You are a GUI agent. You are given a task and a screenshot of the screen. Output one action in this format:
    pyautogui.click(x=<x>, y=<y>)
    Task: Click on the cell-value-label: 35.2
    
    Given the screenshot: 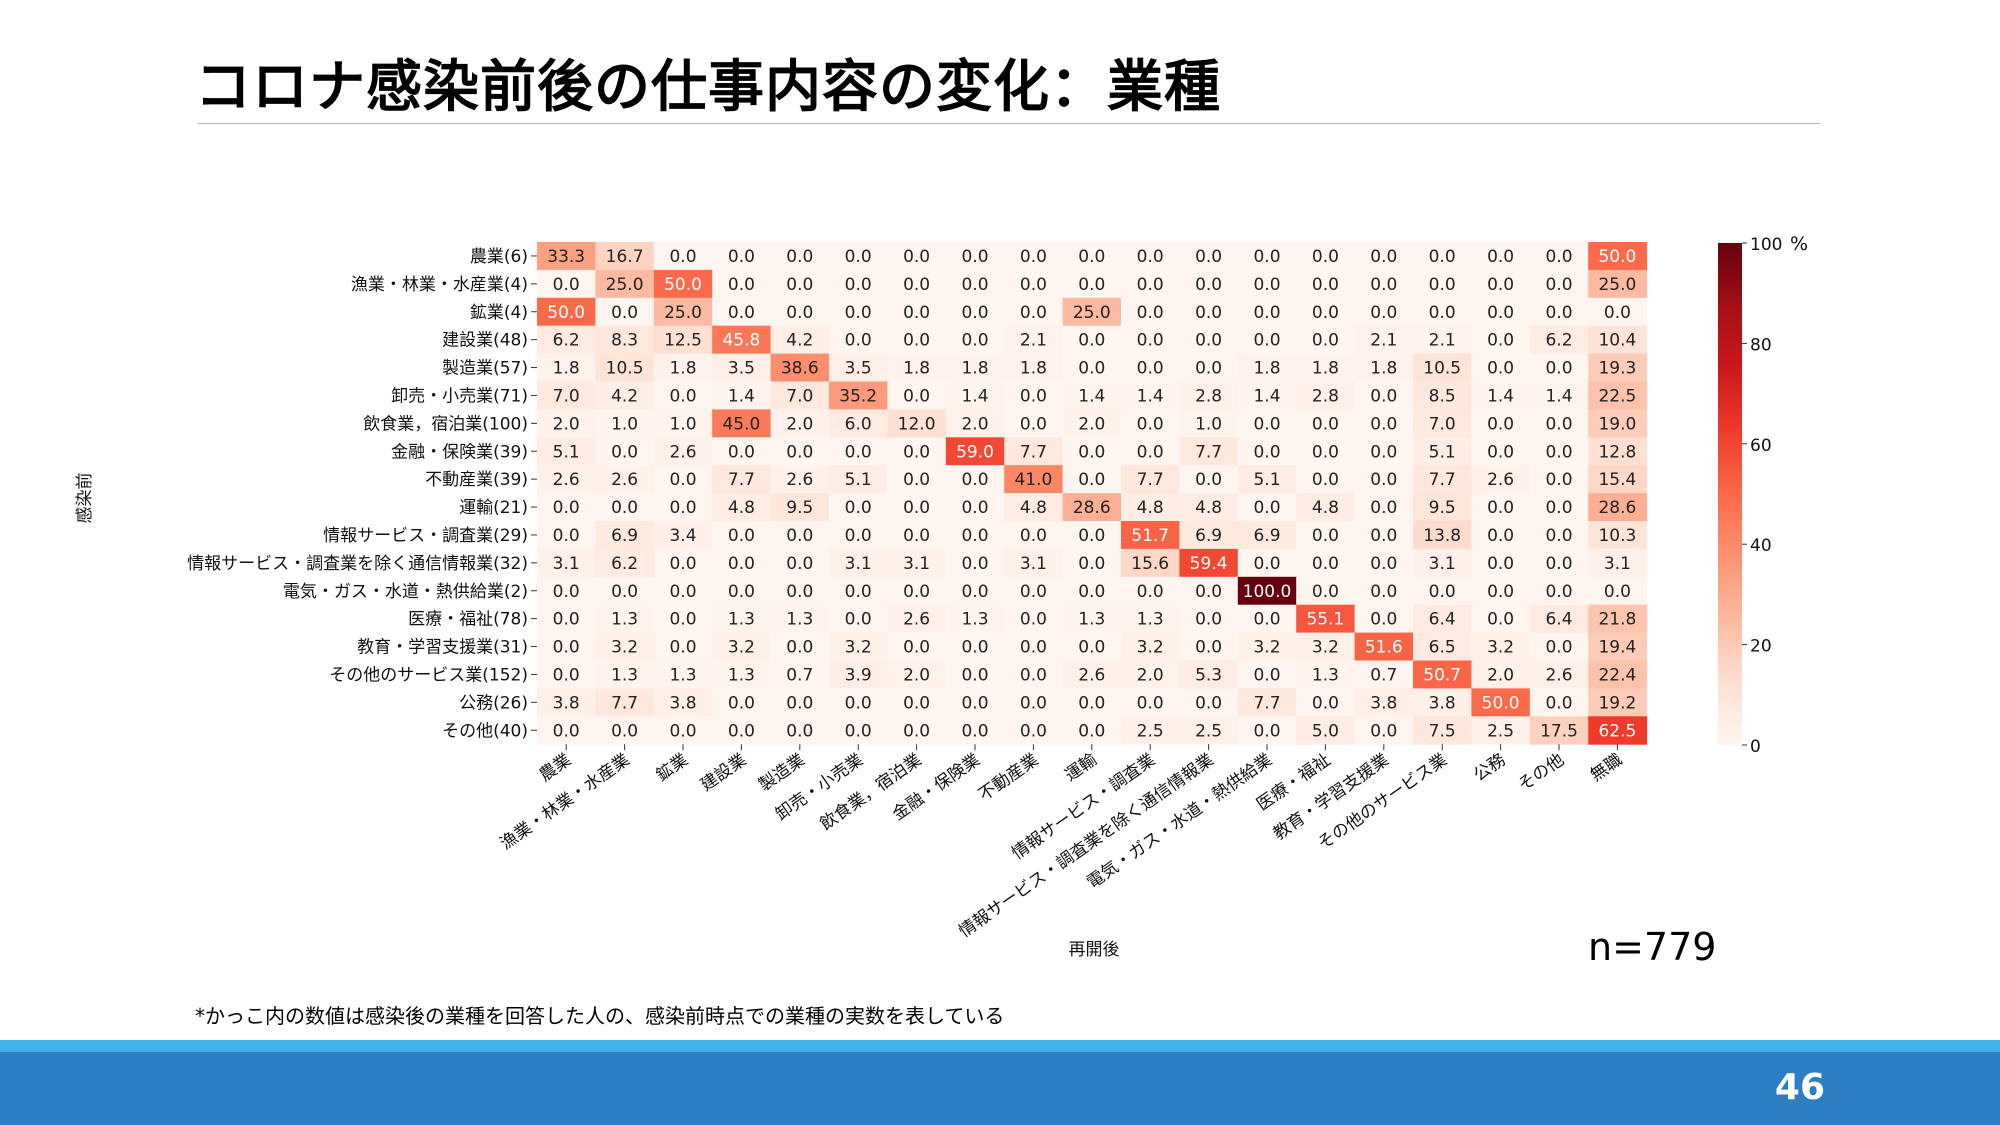 What is the action you would take?
    pyautogui.click(x=858, y=396)
    